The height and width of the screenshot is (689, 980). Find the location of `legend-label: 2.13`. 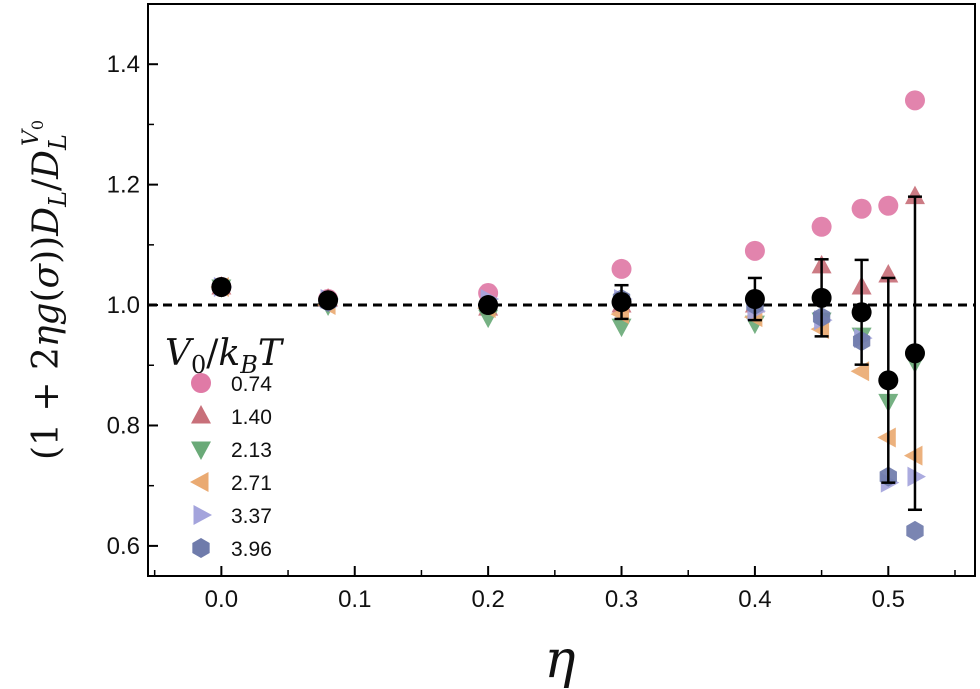

legend-label: 2.13 is located at coordinates (251, 450).